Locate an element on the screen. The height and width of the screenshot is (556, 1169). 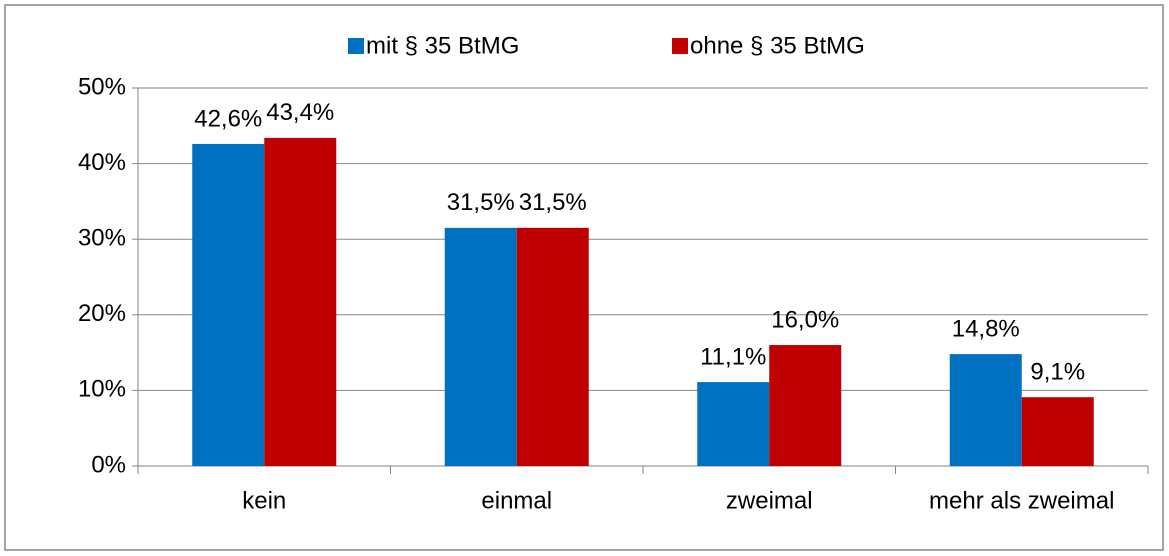
x-tick-label: zweimal is located at coordinates (769, 500).